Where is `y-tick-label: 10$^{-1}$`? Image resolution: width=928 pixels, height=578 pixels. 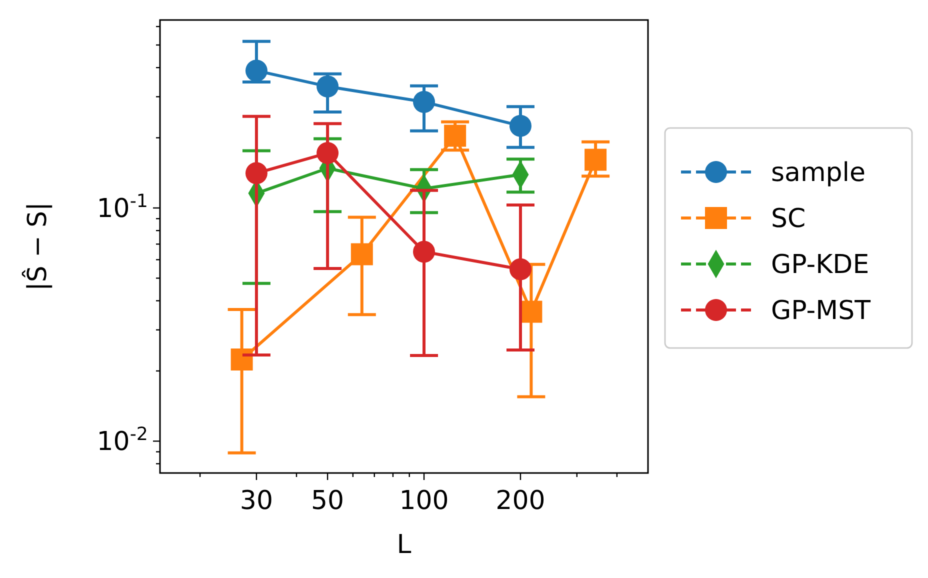 y-tick-label: 10$^{-1}$ is located at coordinates (122, 207).